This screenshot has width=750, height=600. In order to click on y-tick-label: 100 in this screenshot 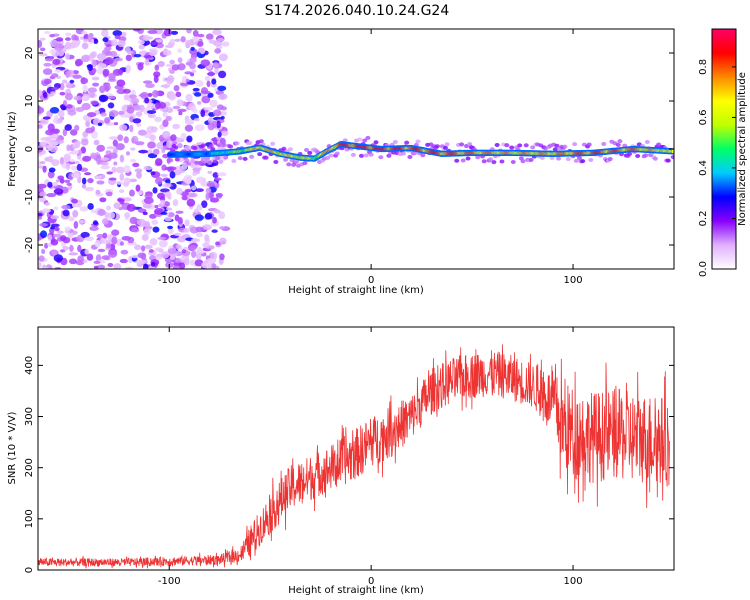, I will do `click(29, 518)`.